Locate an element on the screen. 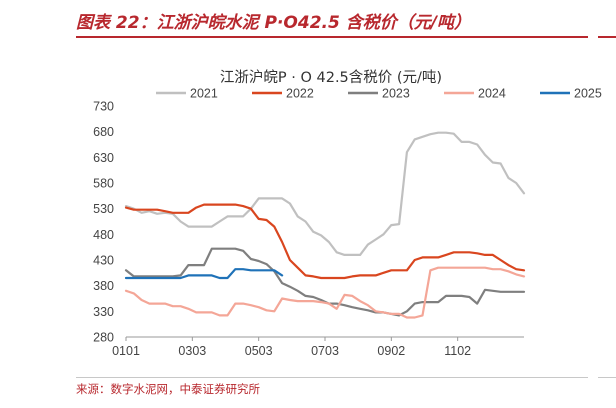 This screenshot has height=408, width=616. source-rule is located at coordinates (332, 377).